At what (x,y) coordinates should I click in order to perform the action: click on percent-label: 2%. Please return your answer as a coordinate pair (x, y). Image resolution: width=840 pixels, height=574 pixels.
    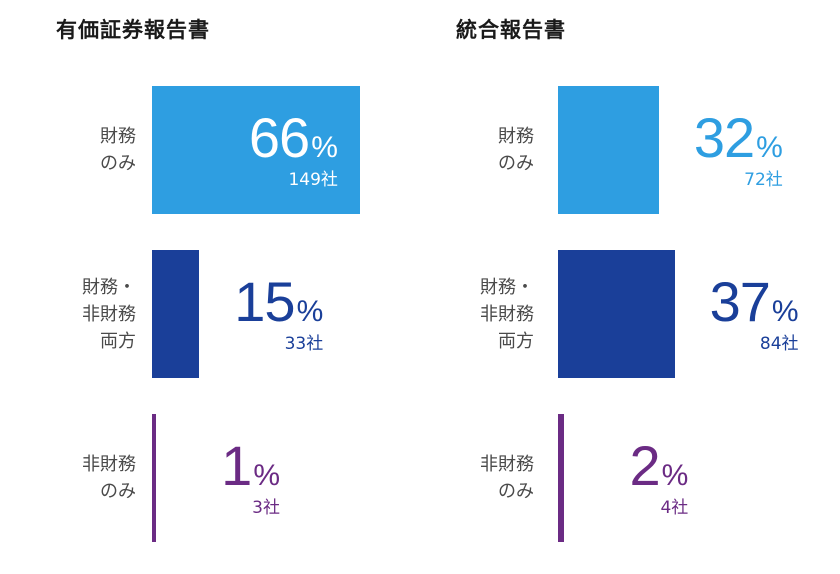
    Looking at the image, I should click on (658, 466).